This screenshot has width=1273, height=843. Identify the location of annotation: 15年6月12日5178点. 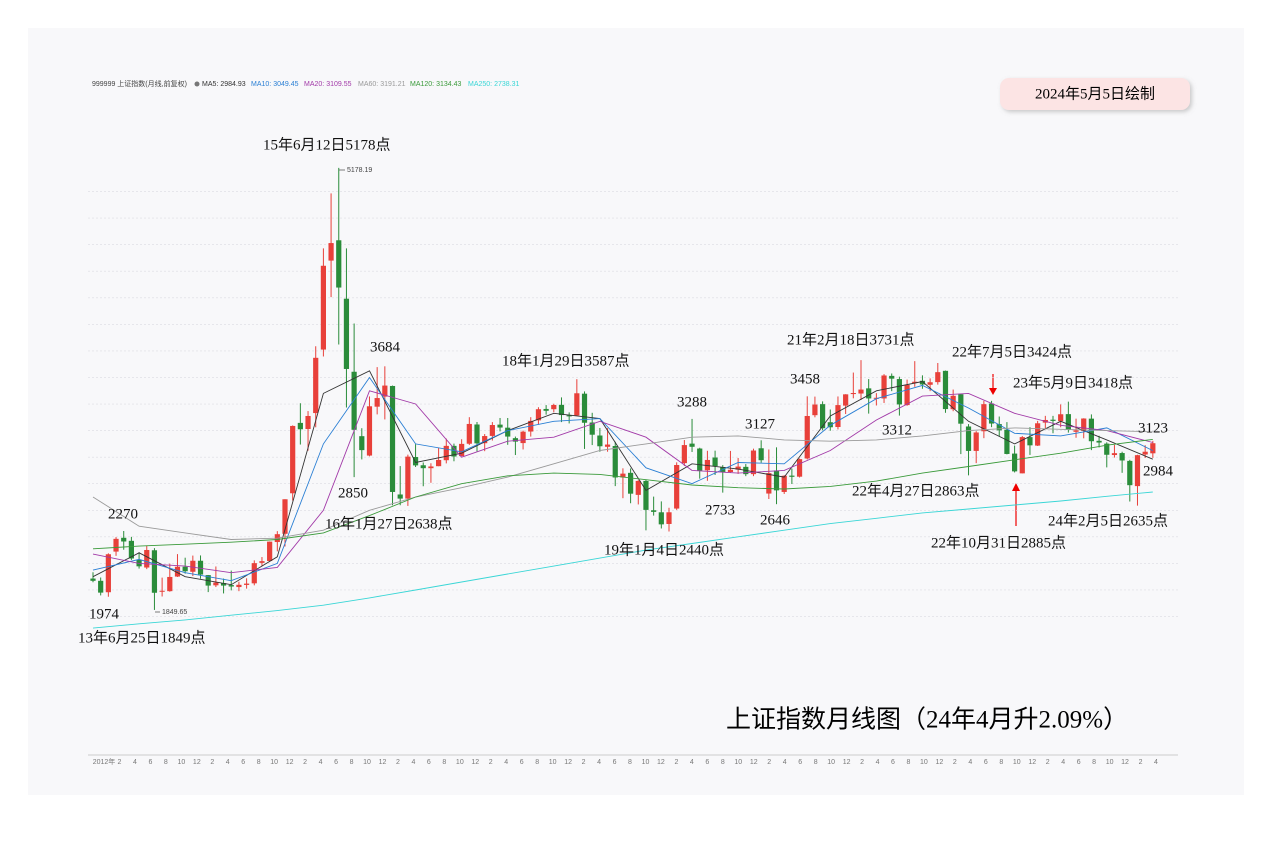
(327, 144).